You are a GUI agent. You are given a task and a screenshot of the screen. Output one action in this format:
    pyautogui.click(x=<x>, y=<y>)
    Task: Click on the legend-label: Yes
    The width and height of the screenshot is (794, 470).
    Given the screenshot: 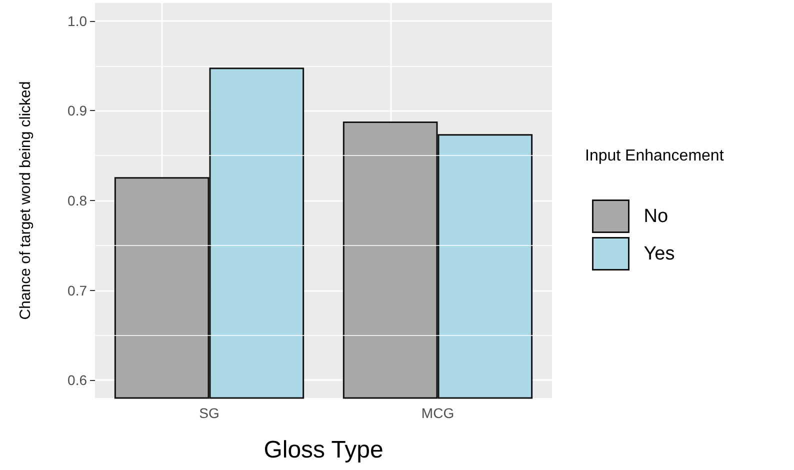 What is the action you would take?
    pyautogui.click(x=659, y=253)
    